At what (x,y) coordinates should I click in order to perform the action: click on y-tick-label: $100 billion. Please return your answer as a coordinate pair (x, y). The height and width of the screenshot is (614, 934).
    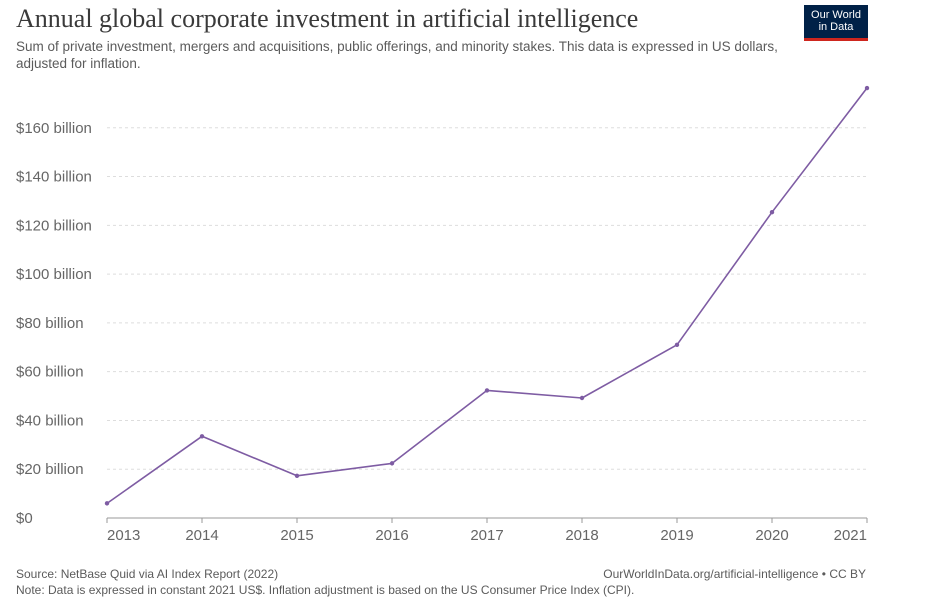
    Looking at the image, I should click on (54, 274).